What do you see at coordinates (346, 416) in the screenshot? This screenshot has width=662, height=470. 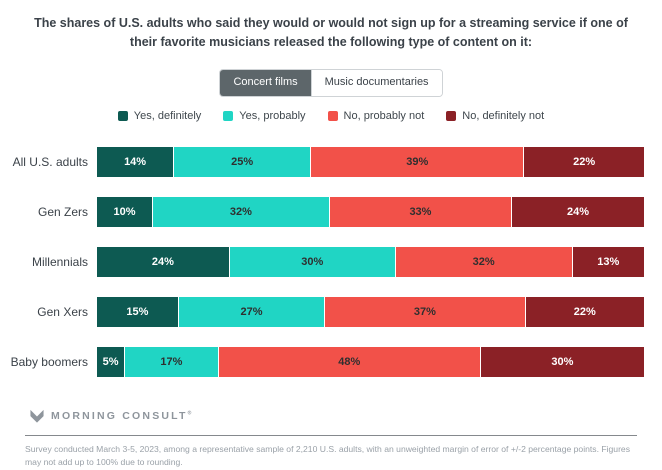 I see `footer-logo: MORNING CONSULT®` at bounding box center [346, 416].